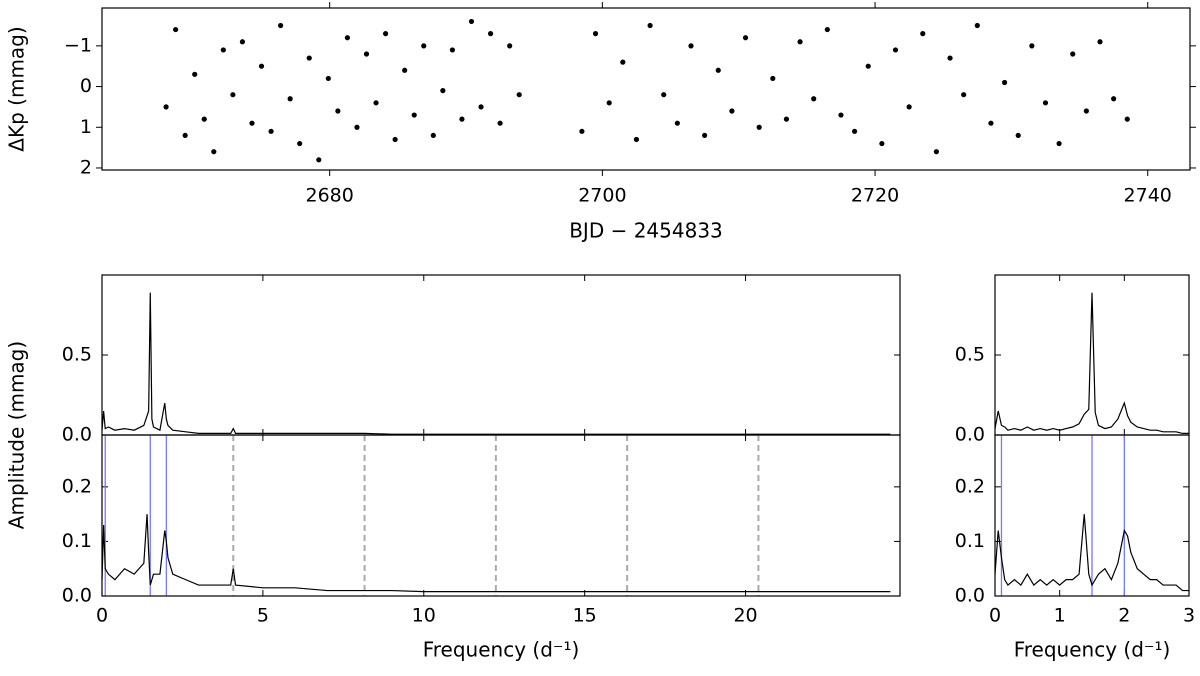 The width and height of the screenshot is (1200, 676). What do you see at coordinates (78, 45) in the screenshot?
I see `y-tick-label: −1` at bounding box center [78, 45].